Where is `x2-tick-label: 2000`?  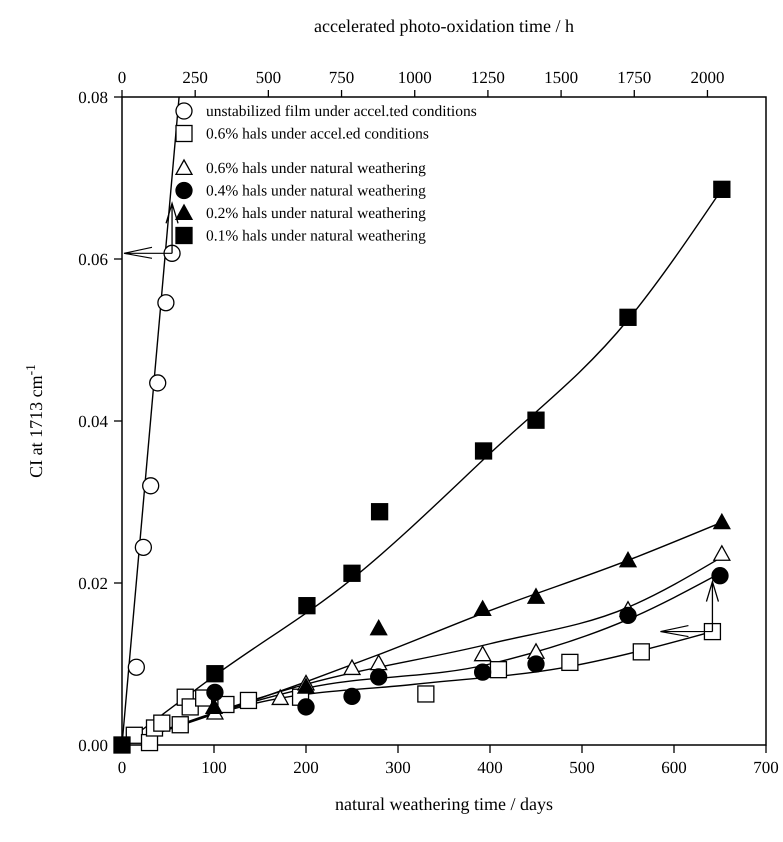 x2-tick-label: 2000 is located at coordinates (707, 77).